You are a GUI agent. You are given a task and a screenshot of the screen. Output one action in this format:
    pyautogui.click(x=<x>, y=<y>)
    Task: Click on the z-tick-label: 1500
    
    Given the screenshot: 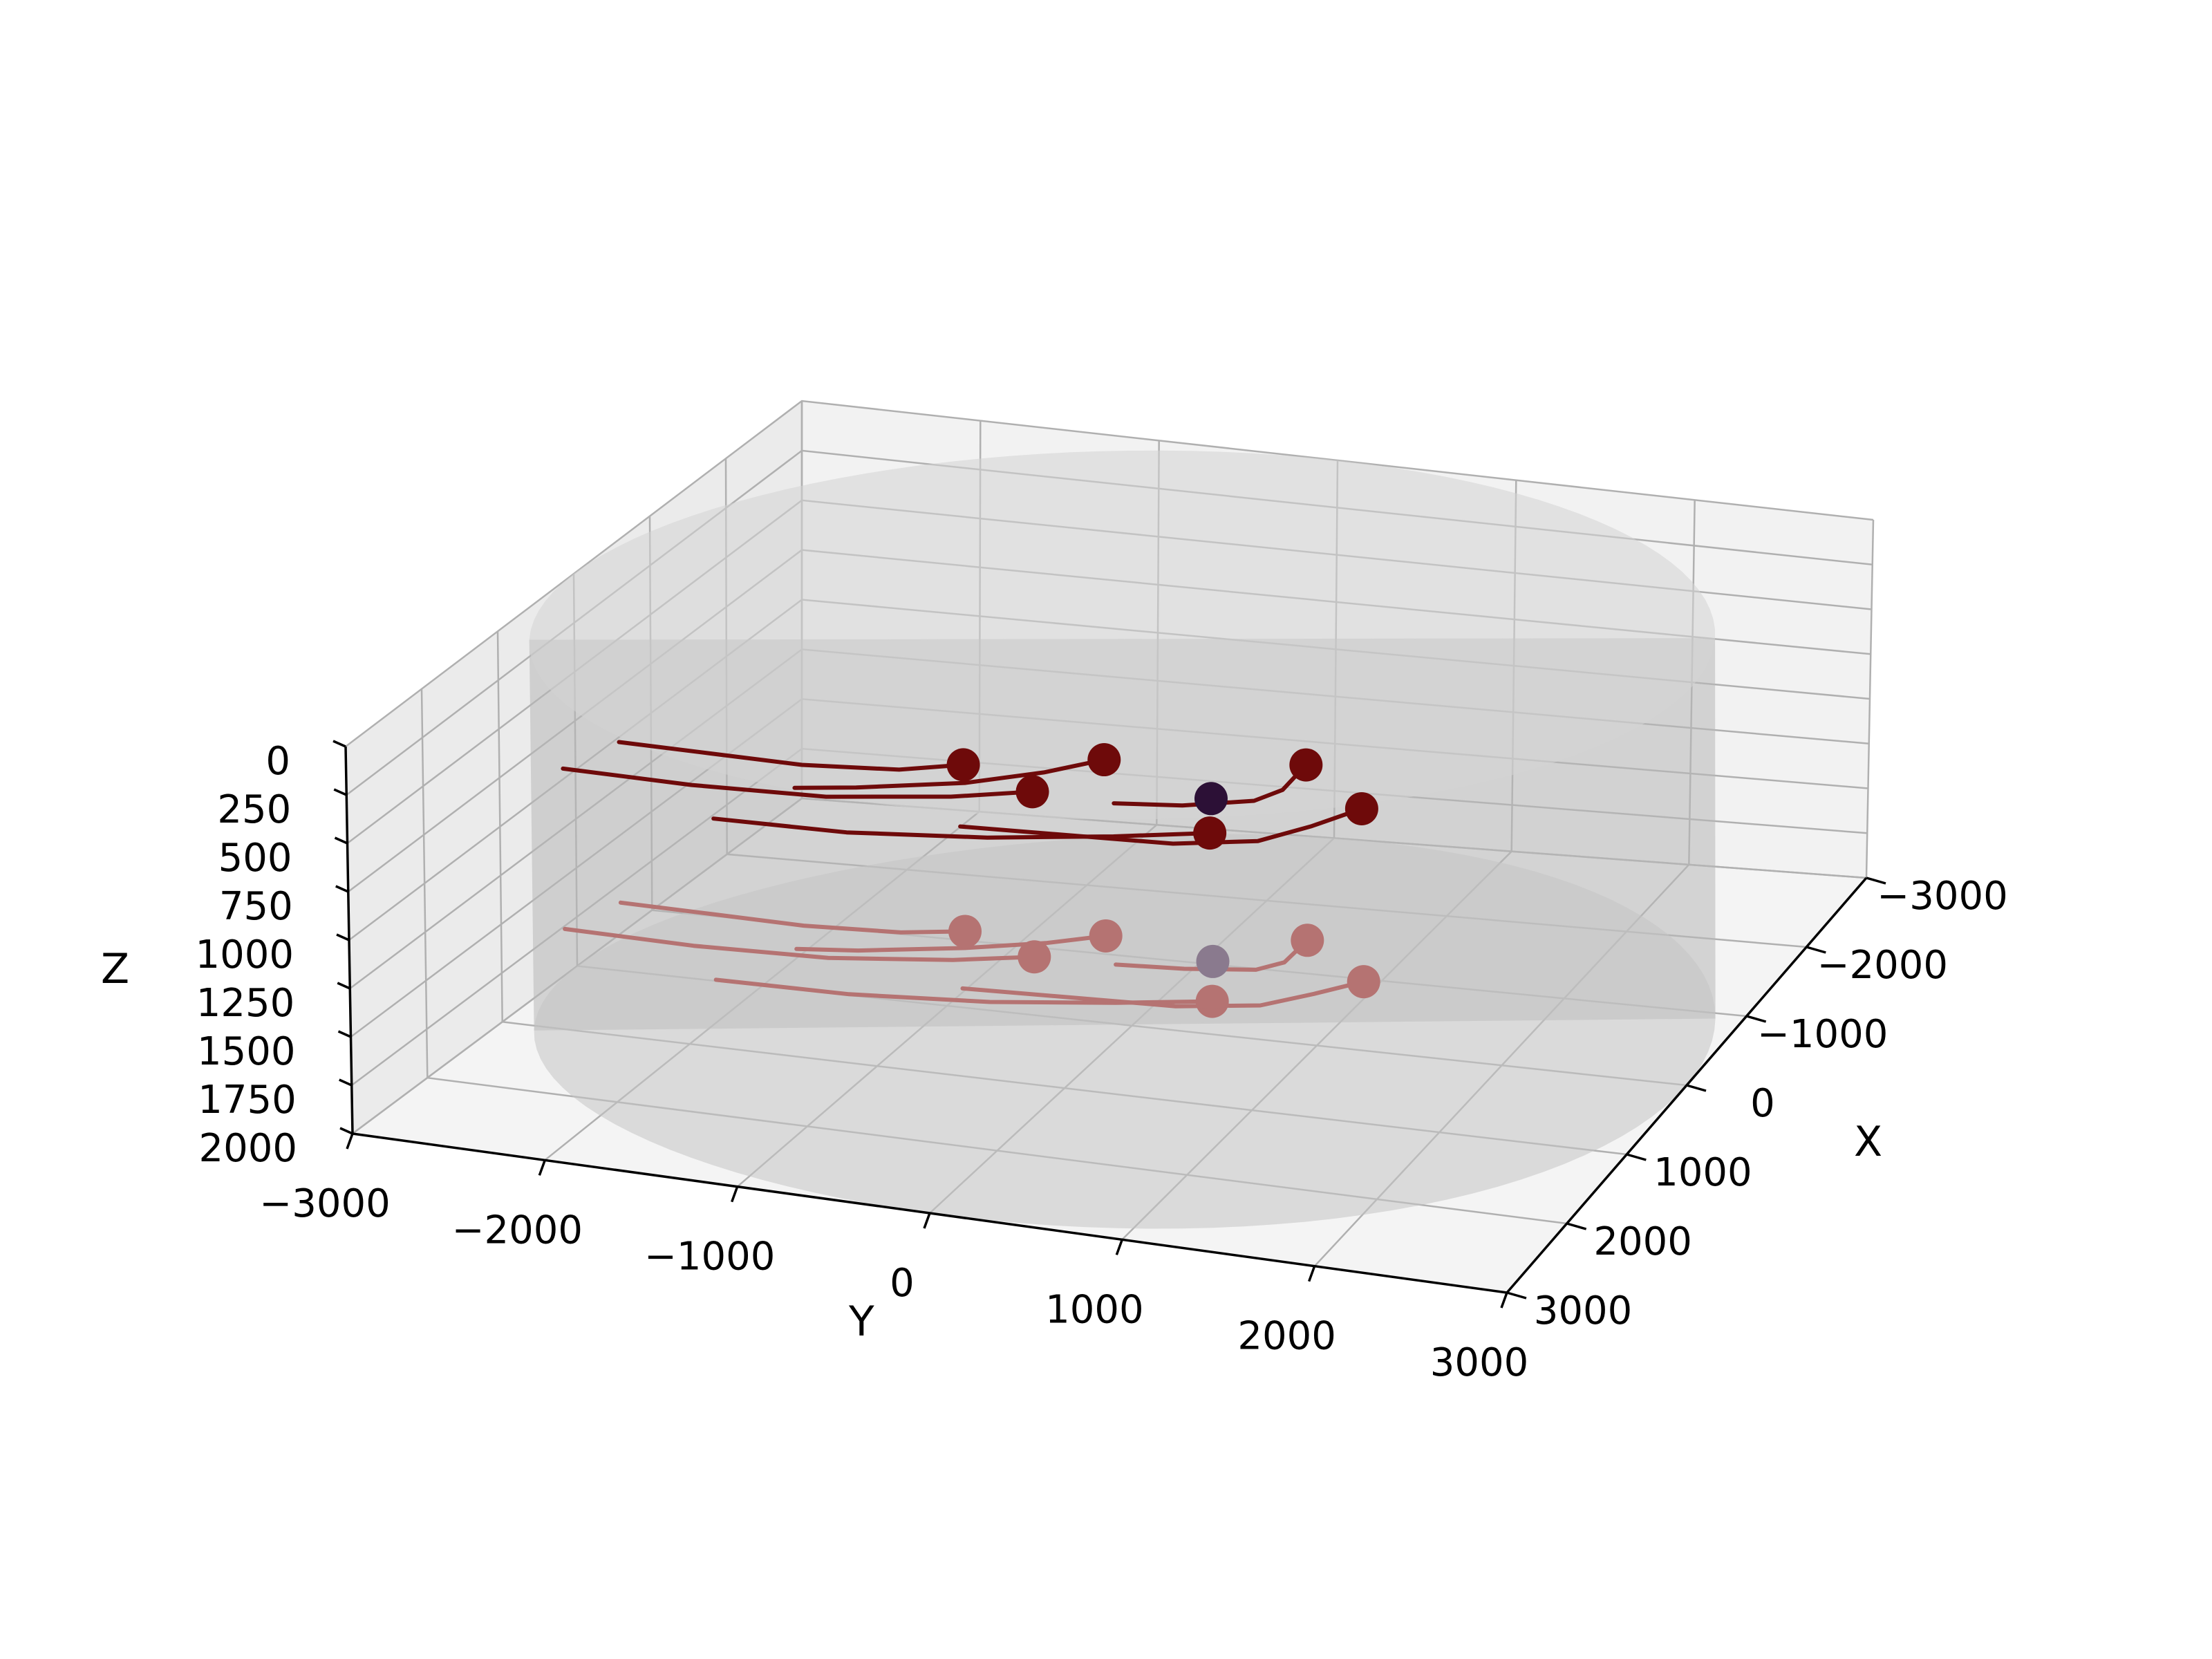 What is the action you would take?
    pyautogui.click(x=246, y=1051)
    